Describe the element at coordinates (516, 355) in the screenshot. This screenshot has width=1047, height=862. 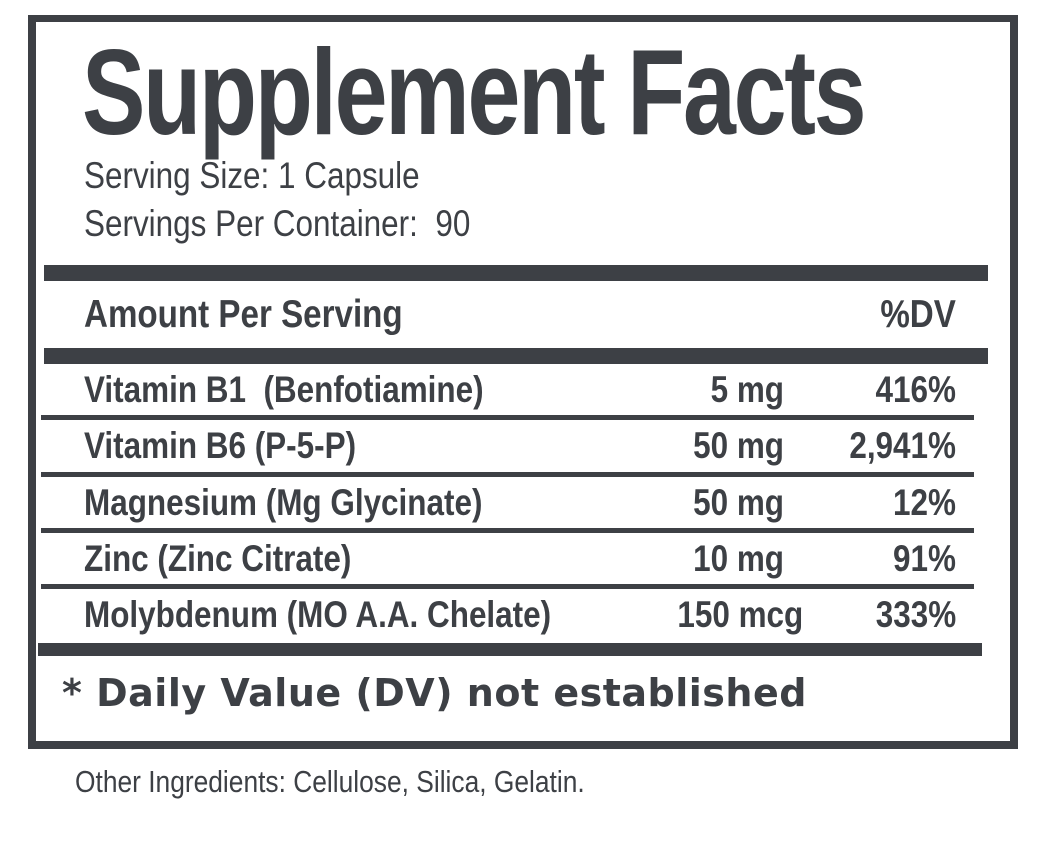
I see `divider-thick-header` at that location.